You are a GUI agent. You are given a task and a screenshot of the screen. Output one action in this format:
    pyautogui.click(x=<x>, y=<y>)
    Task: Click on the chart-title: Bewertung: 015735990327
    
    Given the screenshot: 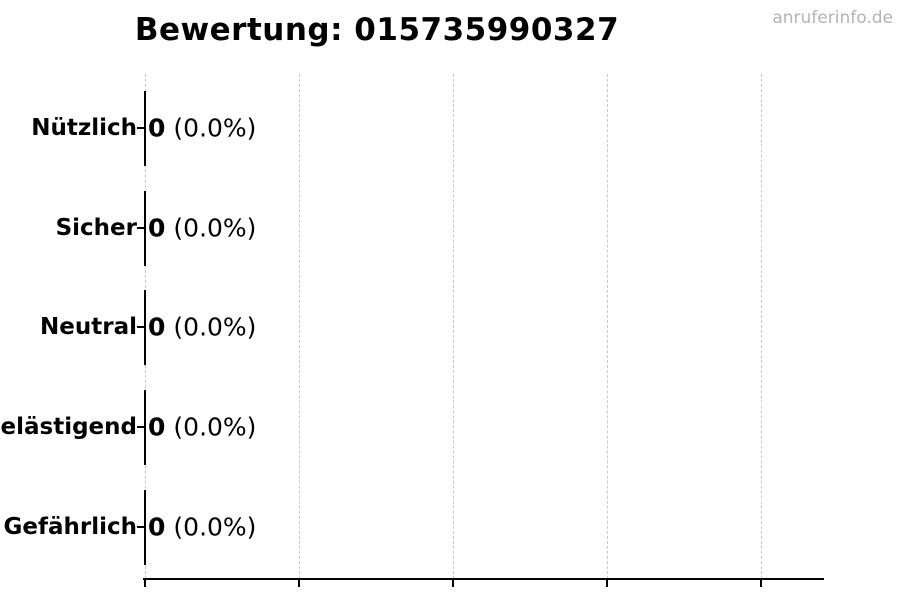 What is the action you would take?
    pyautogui.click(x=377, y=30)
    